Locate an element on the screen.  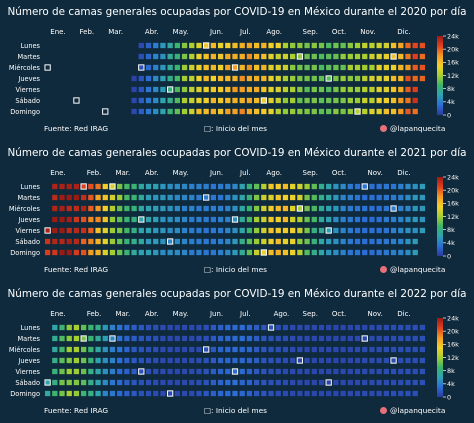
weekday-label: Jueves is located at coordinates (28, 361).